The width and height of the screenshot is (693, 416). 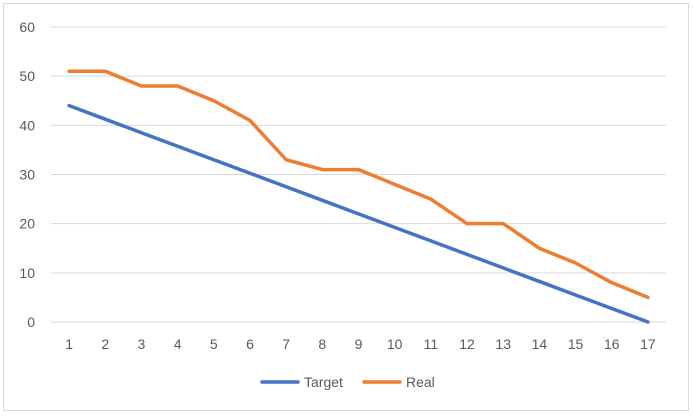 What do you see at coordinates (323, 382) in the screenshot?
I see `legend-label: Target` at bounding box center [323, 382].